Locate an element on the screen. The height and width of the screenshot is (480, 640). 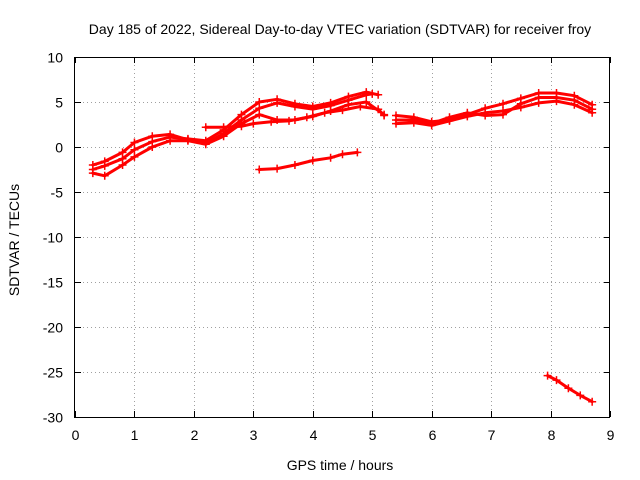
x-tick-label: 1 is located at coordinates (135, 435).